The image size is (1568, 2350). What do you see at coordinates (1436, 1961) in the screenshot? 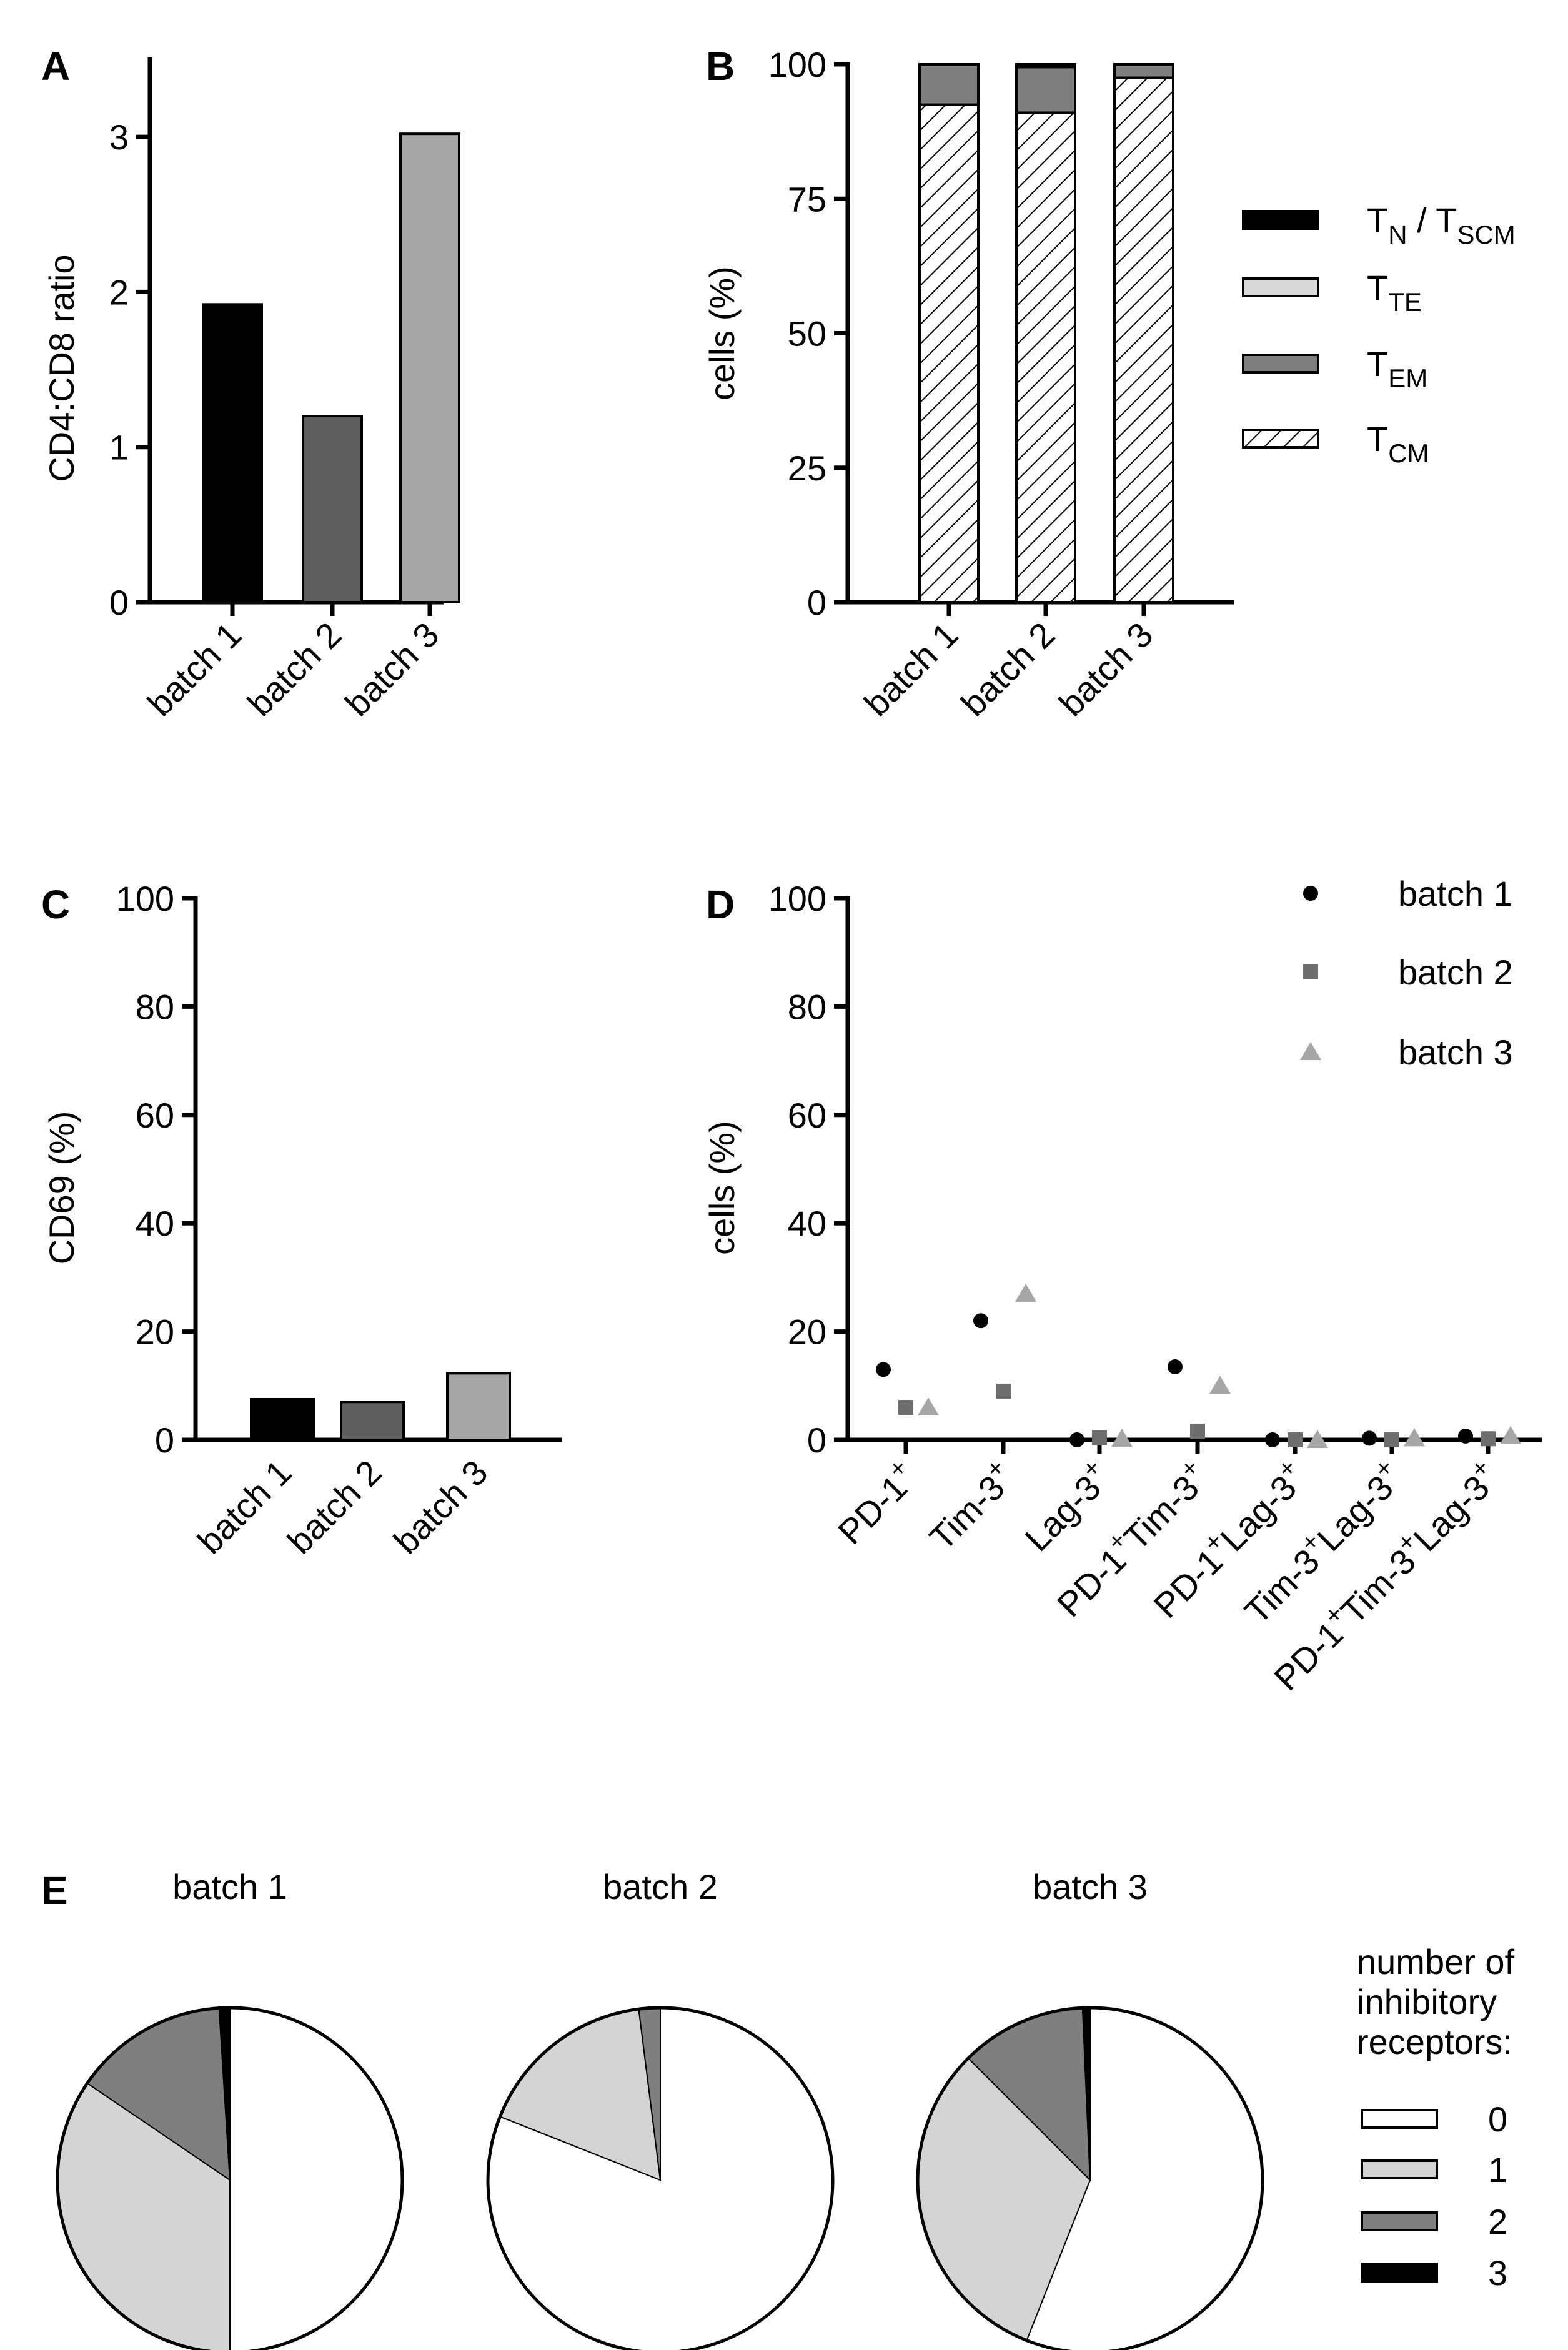
I see `legend-title-line: number of` at bounding box center [1436, 1961].